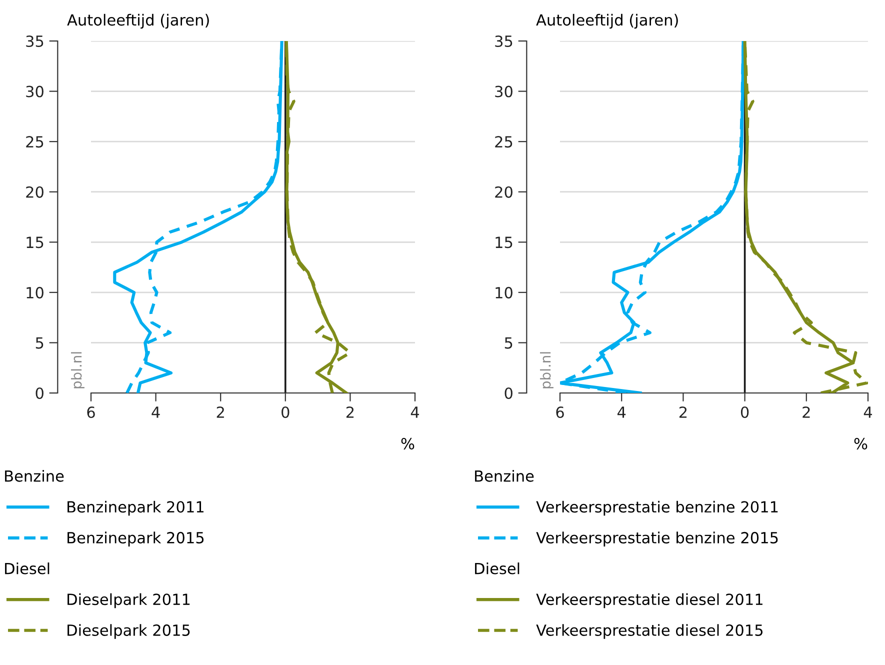 Image resolution: width=885 pixels, height=665 pixels. I want to click on legend-label: Dieselpark 2015, so click(129, 631).